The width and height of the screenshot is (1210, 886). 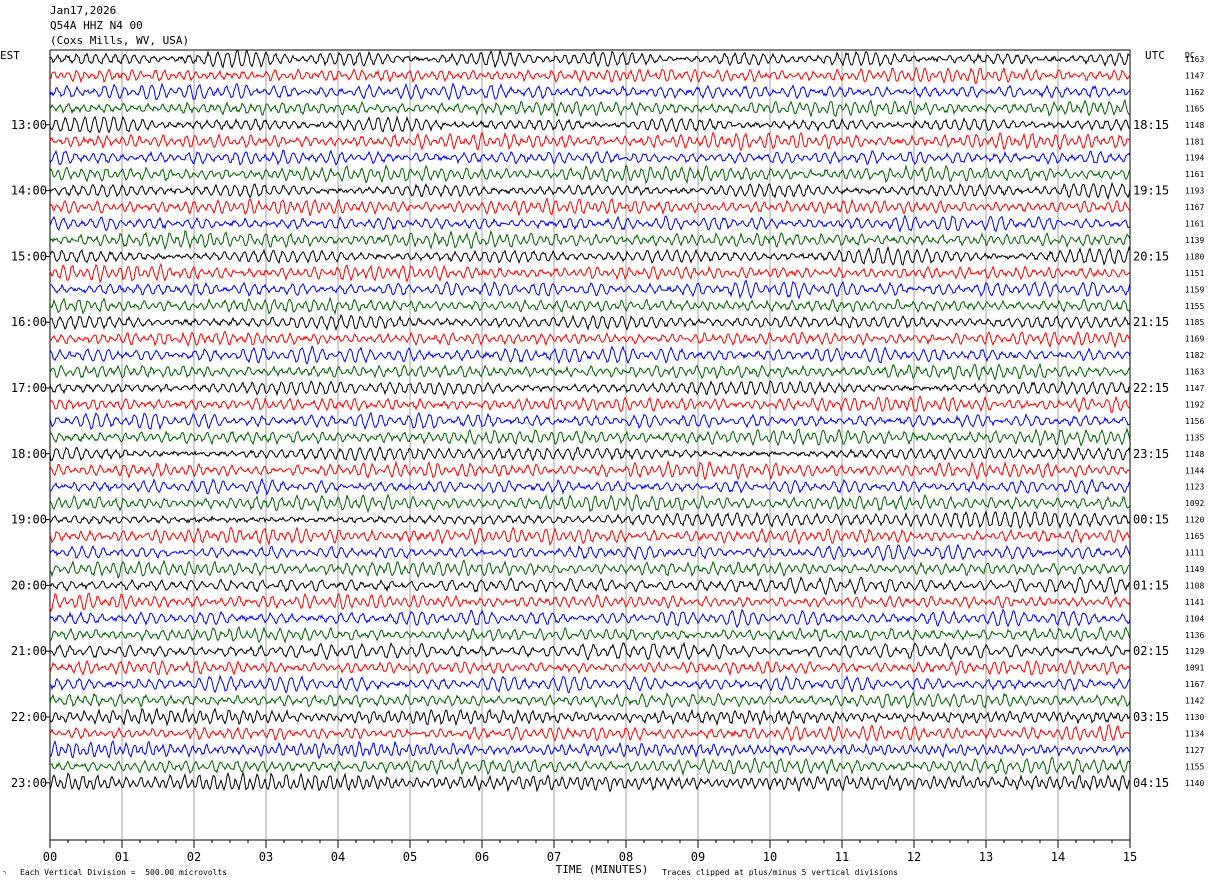 I want to click on dc-offset-label: 1130, so click(x=1194, y=717).